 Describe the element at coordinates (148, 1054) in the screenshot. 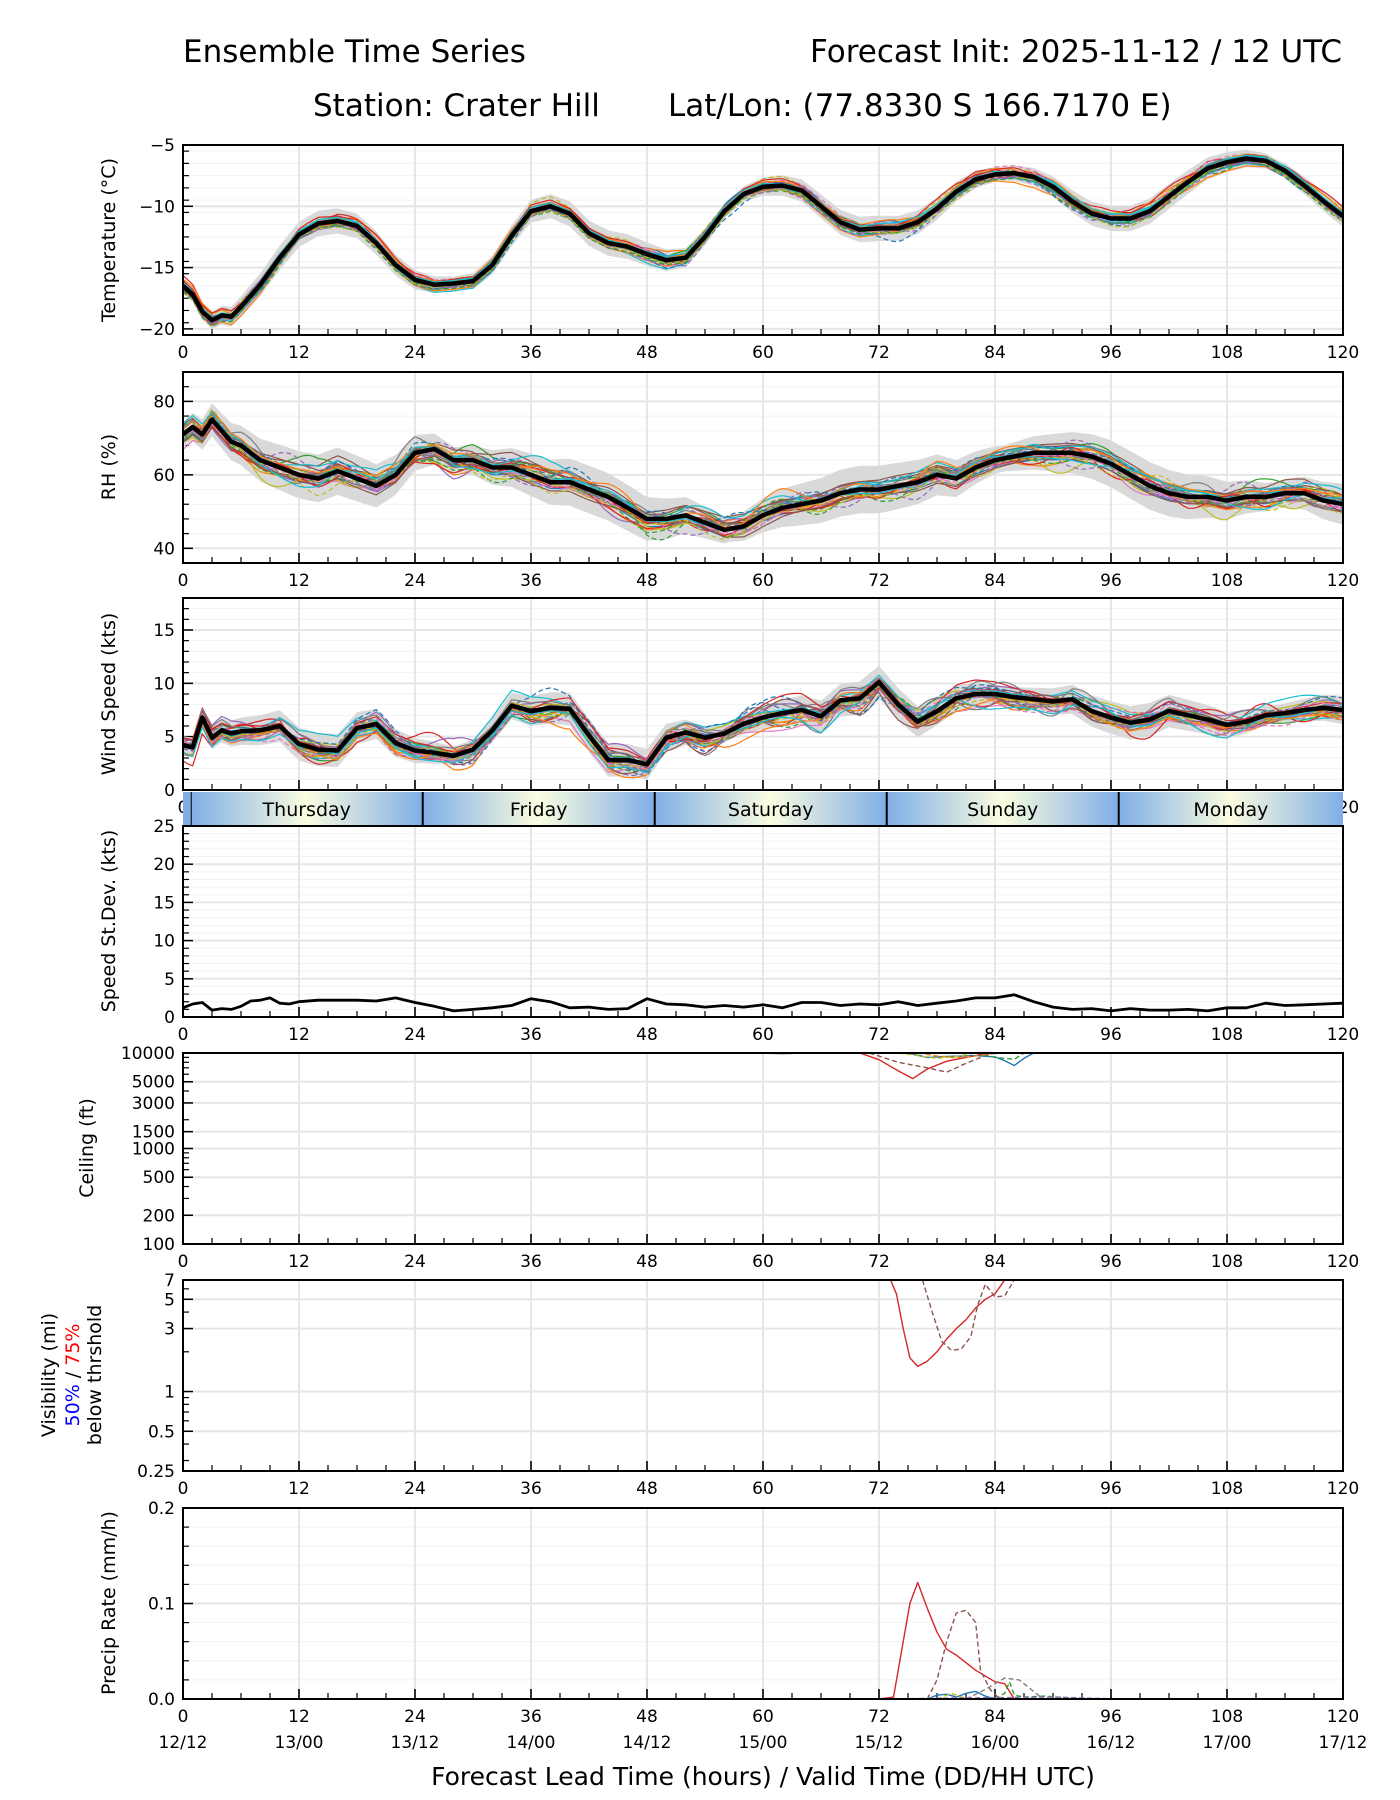

I see `y-tick-label: 10000` at that location.